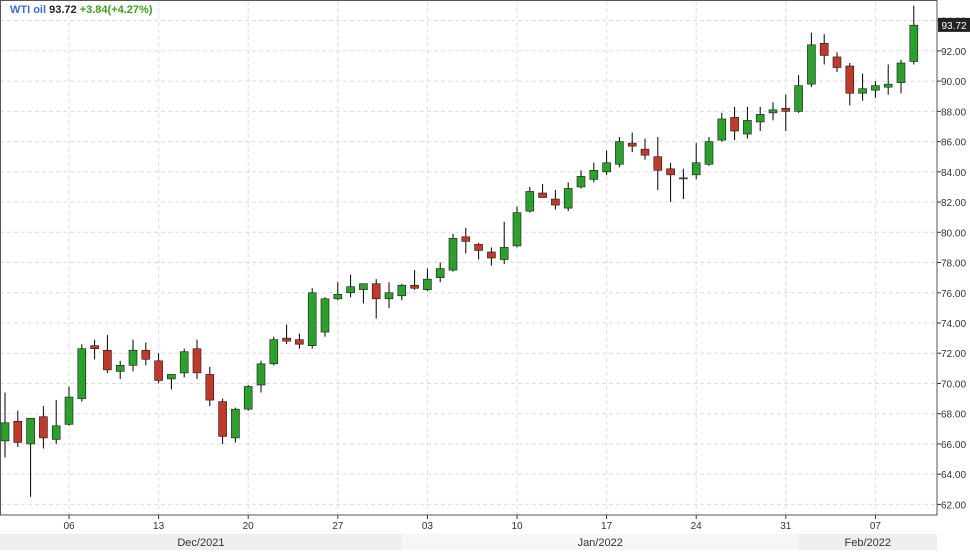 The image size is (970, 555). What do you see at coordinates (69, 526) in the screenshot?
I see `x-tick-label: 06` at bounding box center [69, 526].